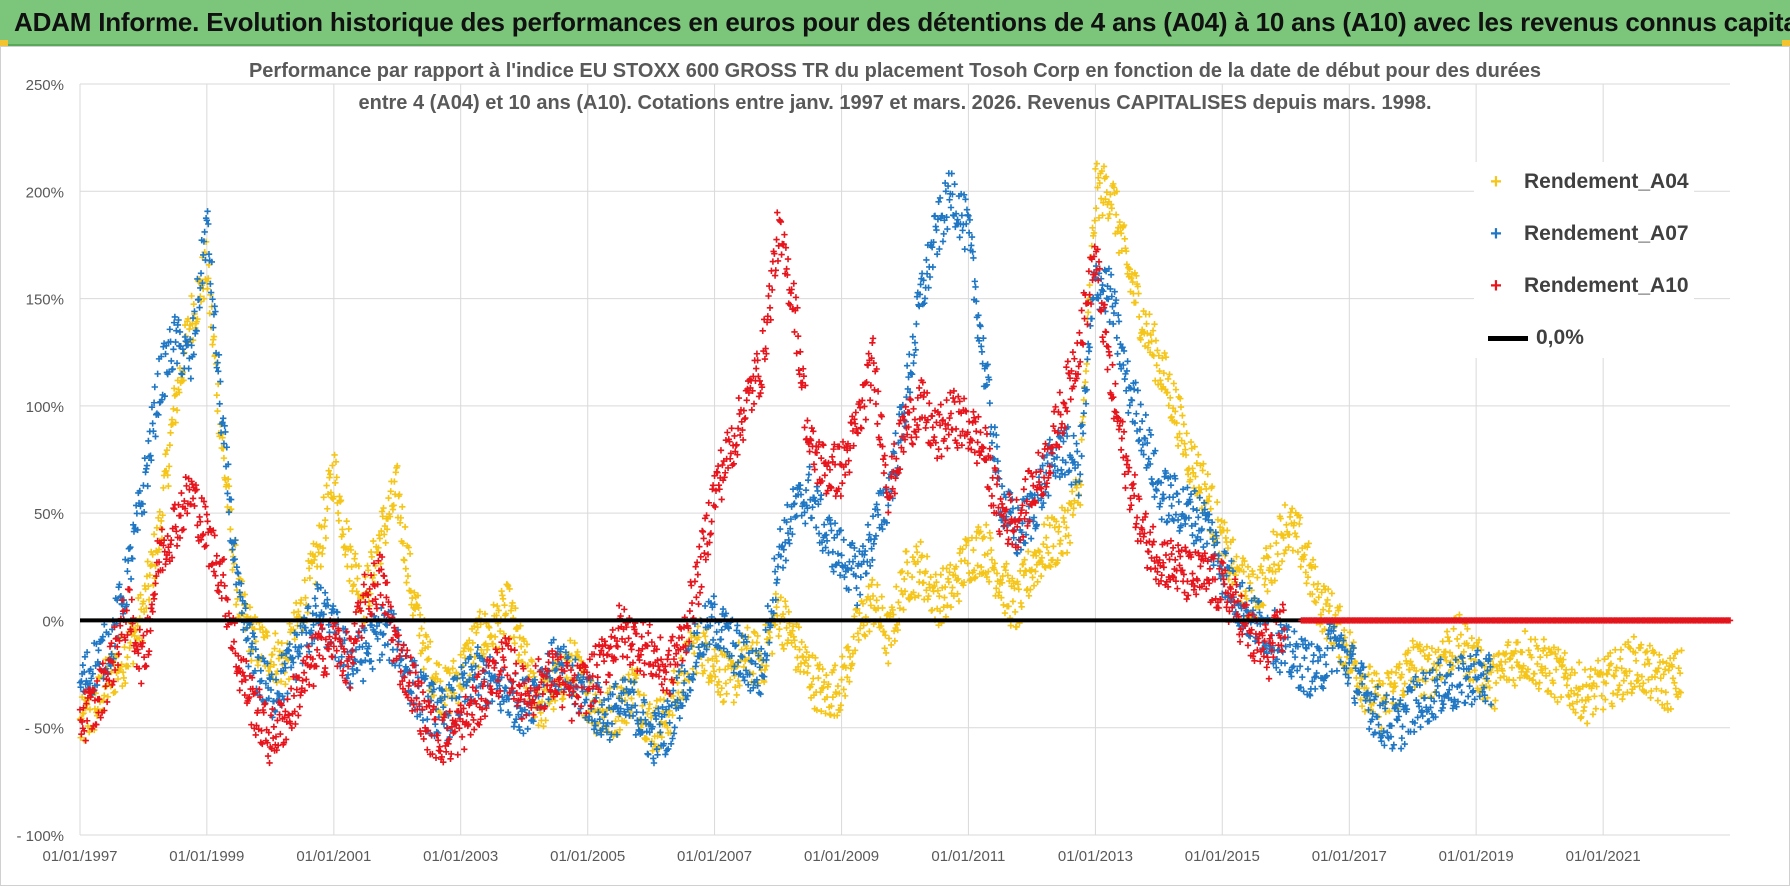 This screenshot has height=886, width=1790. What do you see at coordinates (40, 836) in the screenshot?
I see `y-tick-label: - 100%` at bounding box center [40, 836].